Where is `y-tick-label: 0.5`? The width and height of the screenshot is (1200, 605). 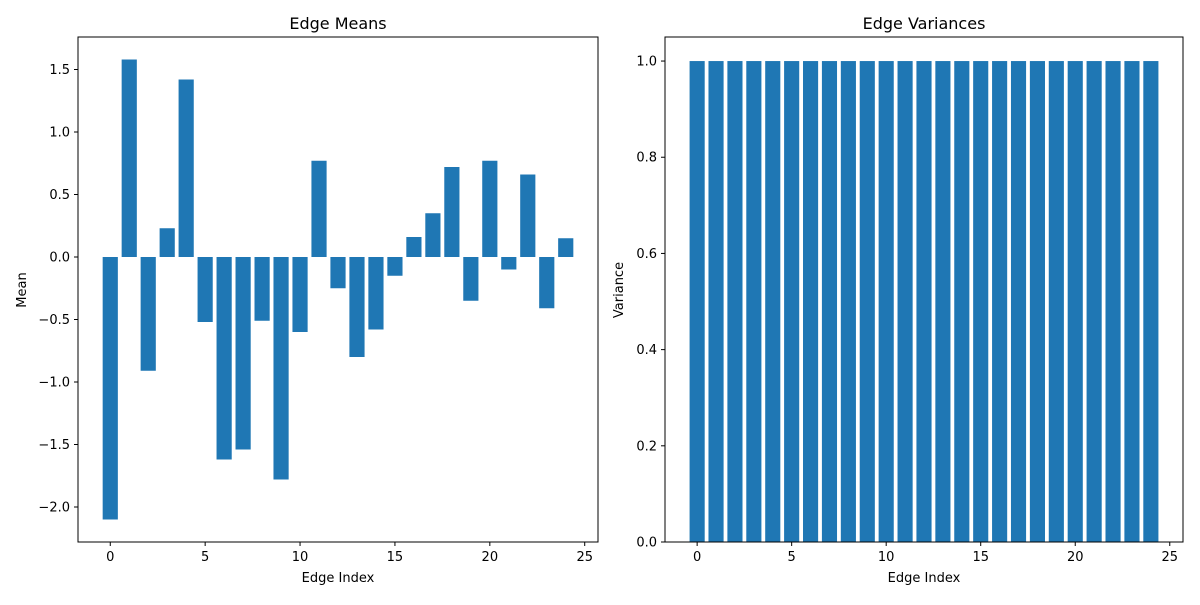
y-tick-label: 0.5 is located at coordinates (59, 195).